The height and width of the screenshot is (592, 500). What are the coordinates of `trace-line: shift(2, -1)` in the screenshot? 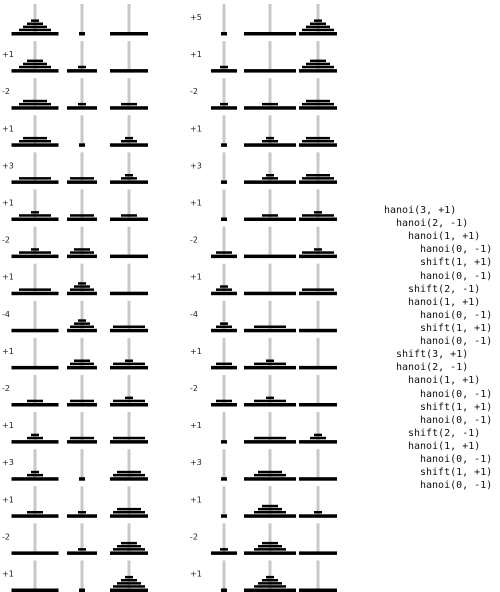 It's located at (444, 289).